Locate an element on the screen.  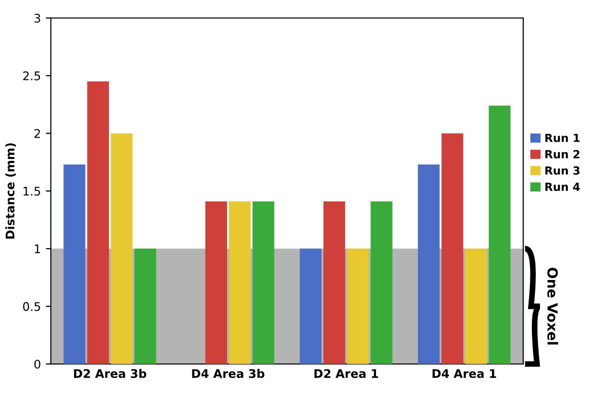
y-tick-label: 3 is located at coordinates (37, 18).